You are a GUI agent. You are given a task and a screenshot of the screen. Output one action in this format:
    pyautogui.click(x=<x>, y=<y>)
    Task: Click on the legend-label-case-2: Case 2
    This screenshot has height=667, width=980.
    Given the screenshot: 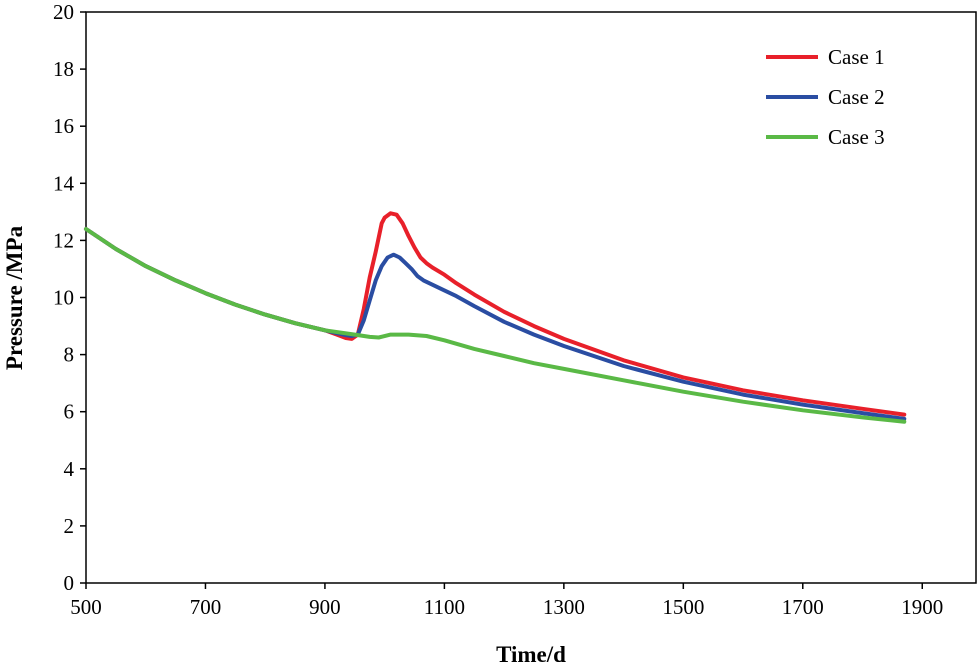 What is the action you would take?
    pyautogui.click(x=856, y=97)
    